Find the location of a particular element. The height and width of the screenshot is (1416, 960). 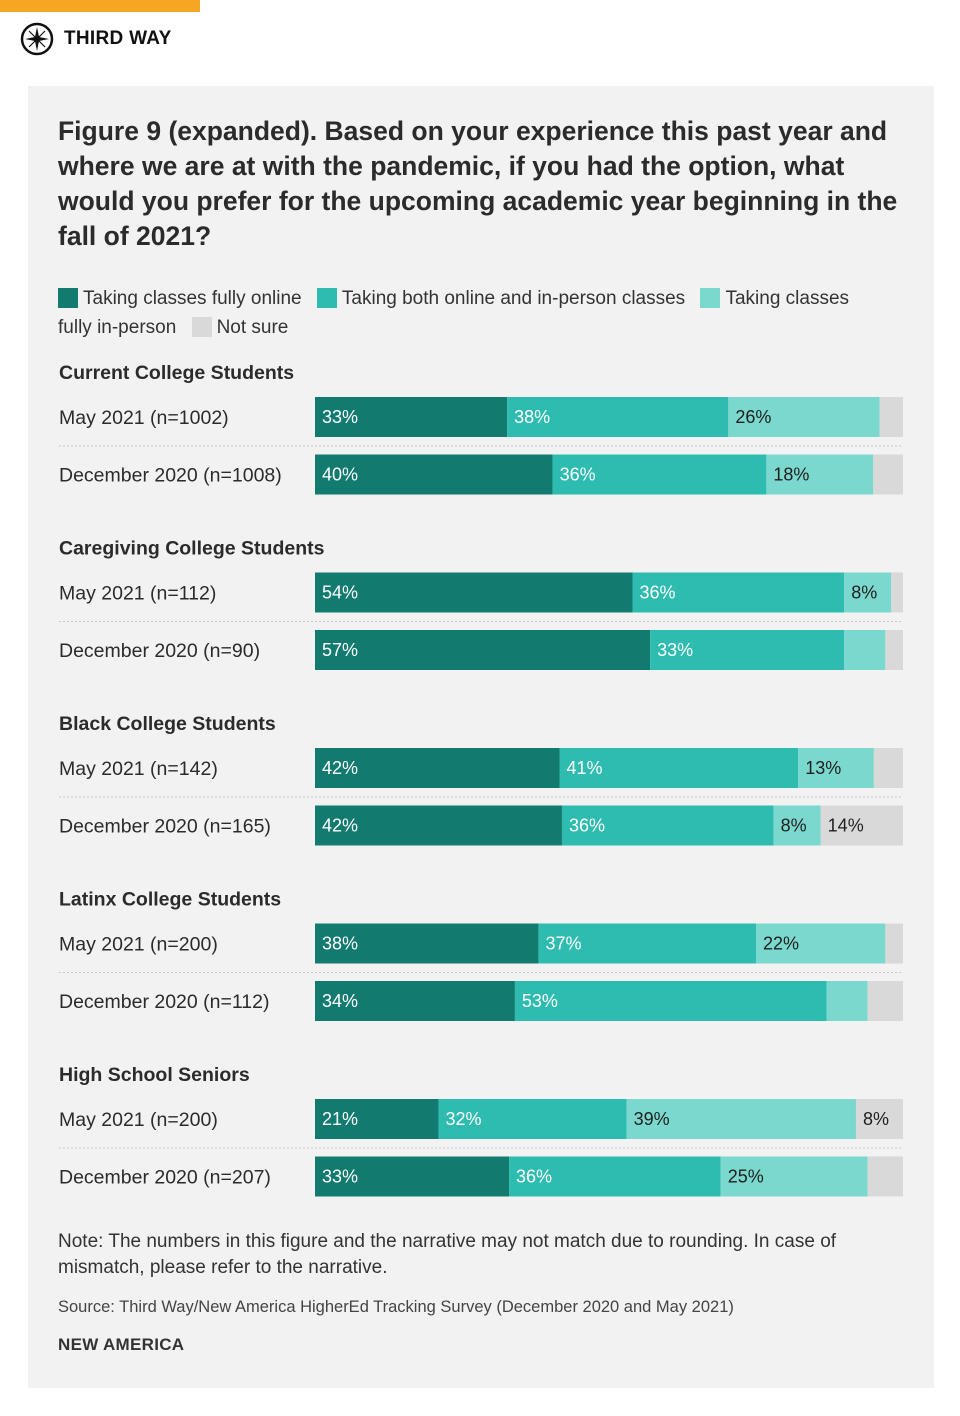

brand-name: THIRD WAY is located at coordinates (118, 38).